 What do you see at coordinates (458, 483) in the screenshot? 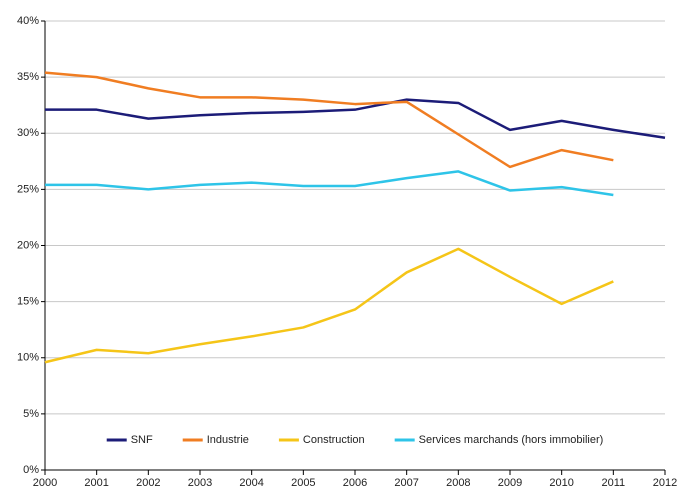
I see `x-tick-label: 2008` at bounding box center [458, 483].